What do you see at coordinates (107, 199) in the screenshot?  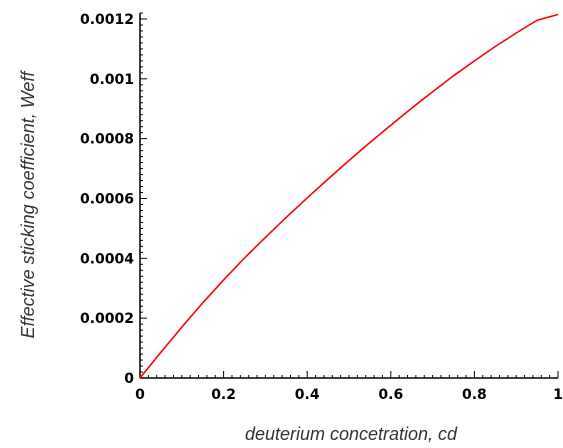 I see `y-tick-label: 0.0006` at bounding box center [107, 199].